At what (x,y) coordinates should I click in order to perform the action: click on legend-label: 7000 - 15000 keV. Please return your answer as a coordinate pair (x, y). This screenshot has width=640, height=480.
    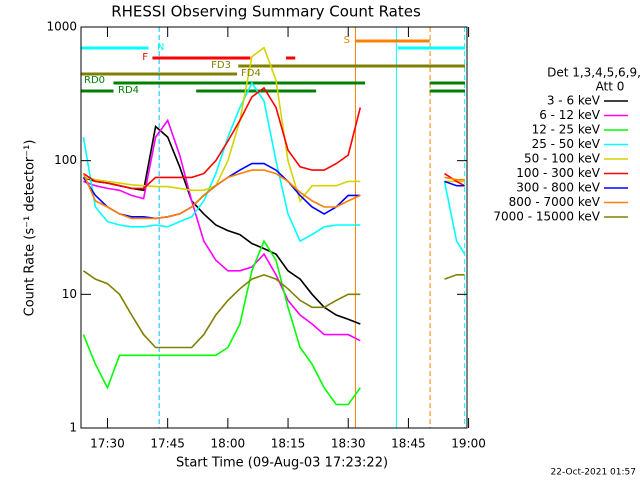
    Looking at the image, I should click on (546, 217).